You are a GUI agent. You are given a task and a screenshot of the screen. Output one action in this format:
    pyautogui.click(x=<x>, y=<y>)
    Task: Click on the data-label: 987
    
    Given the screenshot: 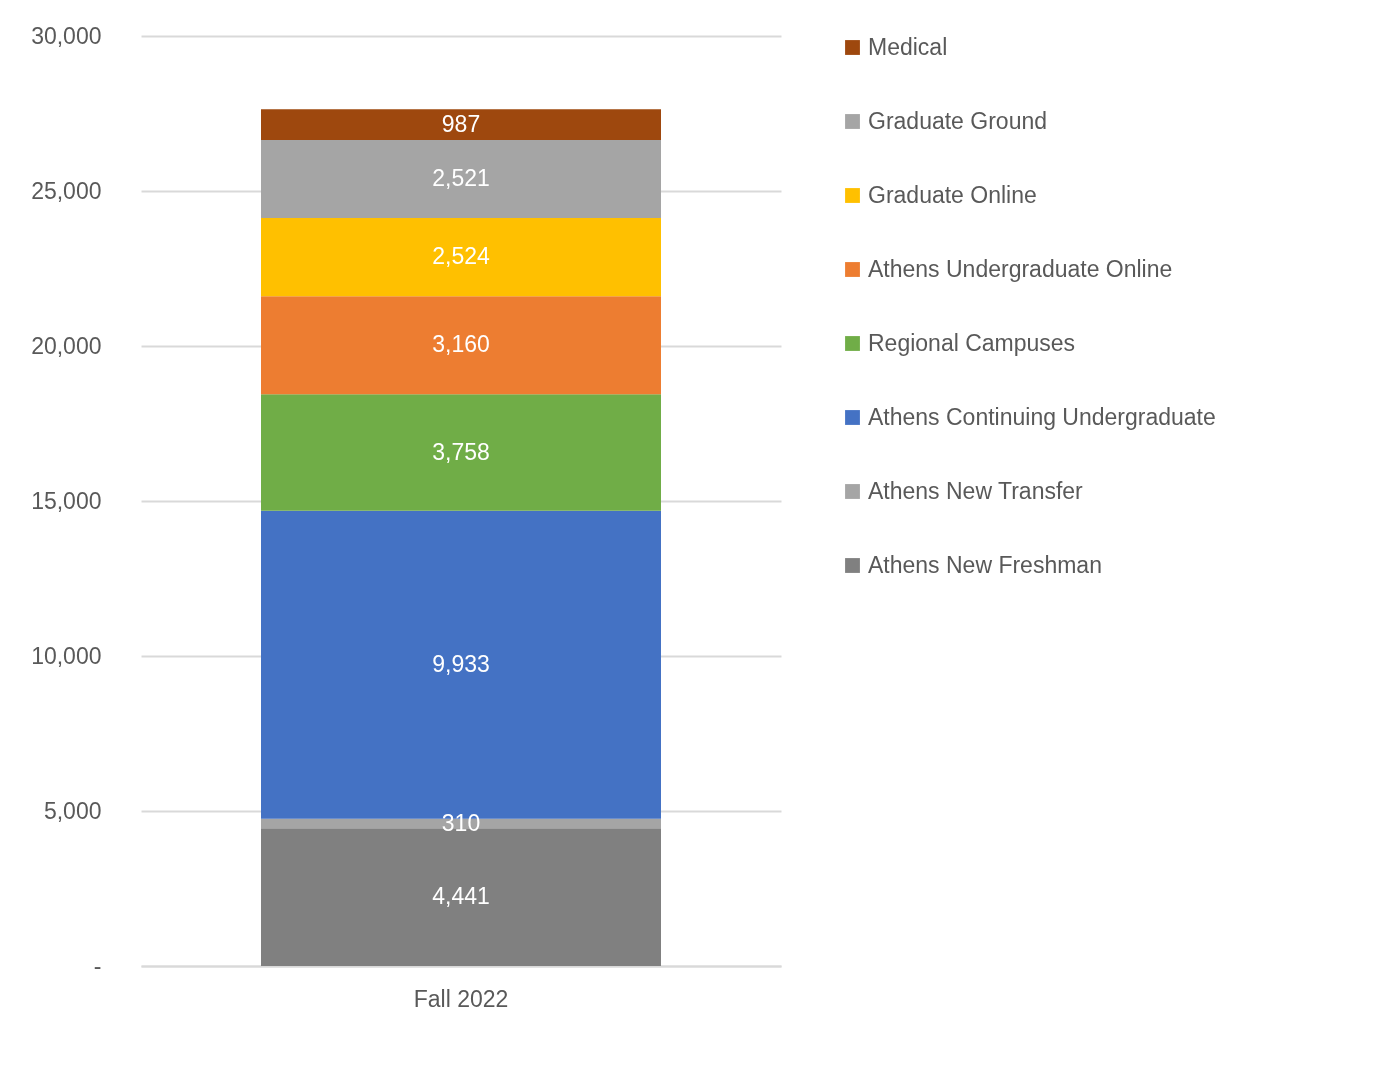 What is the action you would take?
    pyautogui.click(x=461, y=123)
    